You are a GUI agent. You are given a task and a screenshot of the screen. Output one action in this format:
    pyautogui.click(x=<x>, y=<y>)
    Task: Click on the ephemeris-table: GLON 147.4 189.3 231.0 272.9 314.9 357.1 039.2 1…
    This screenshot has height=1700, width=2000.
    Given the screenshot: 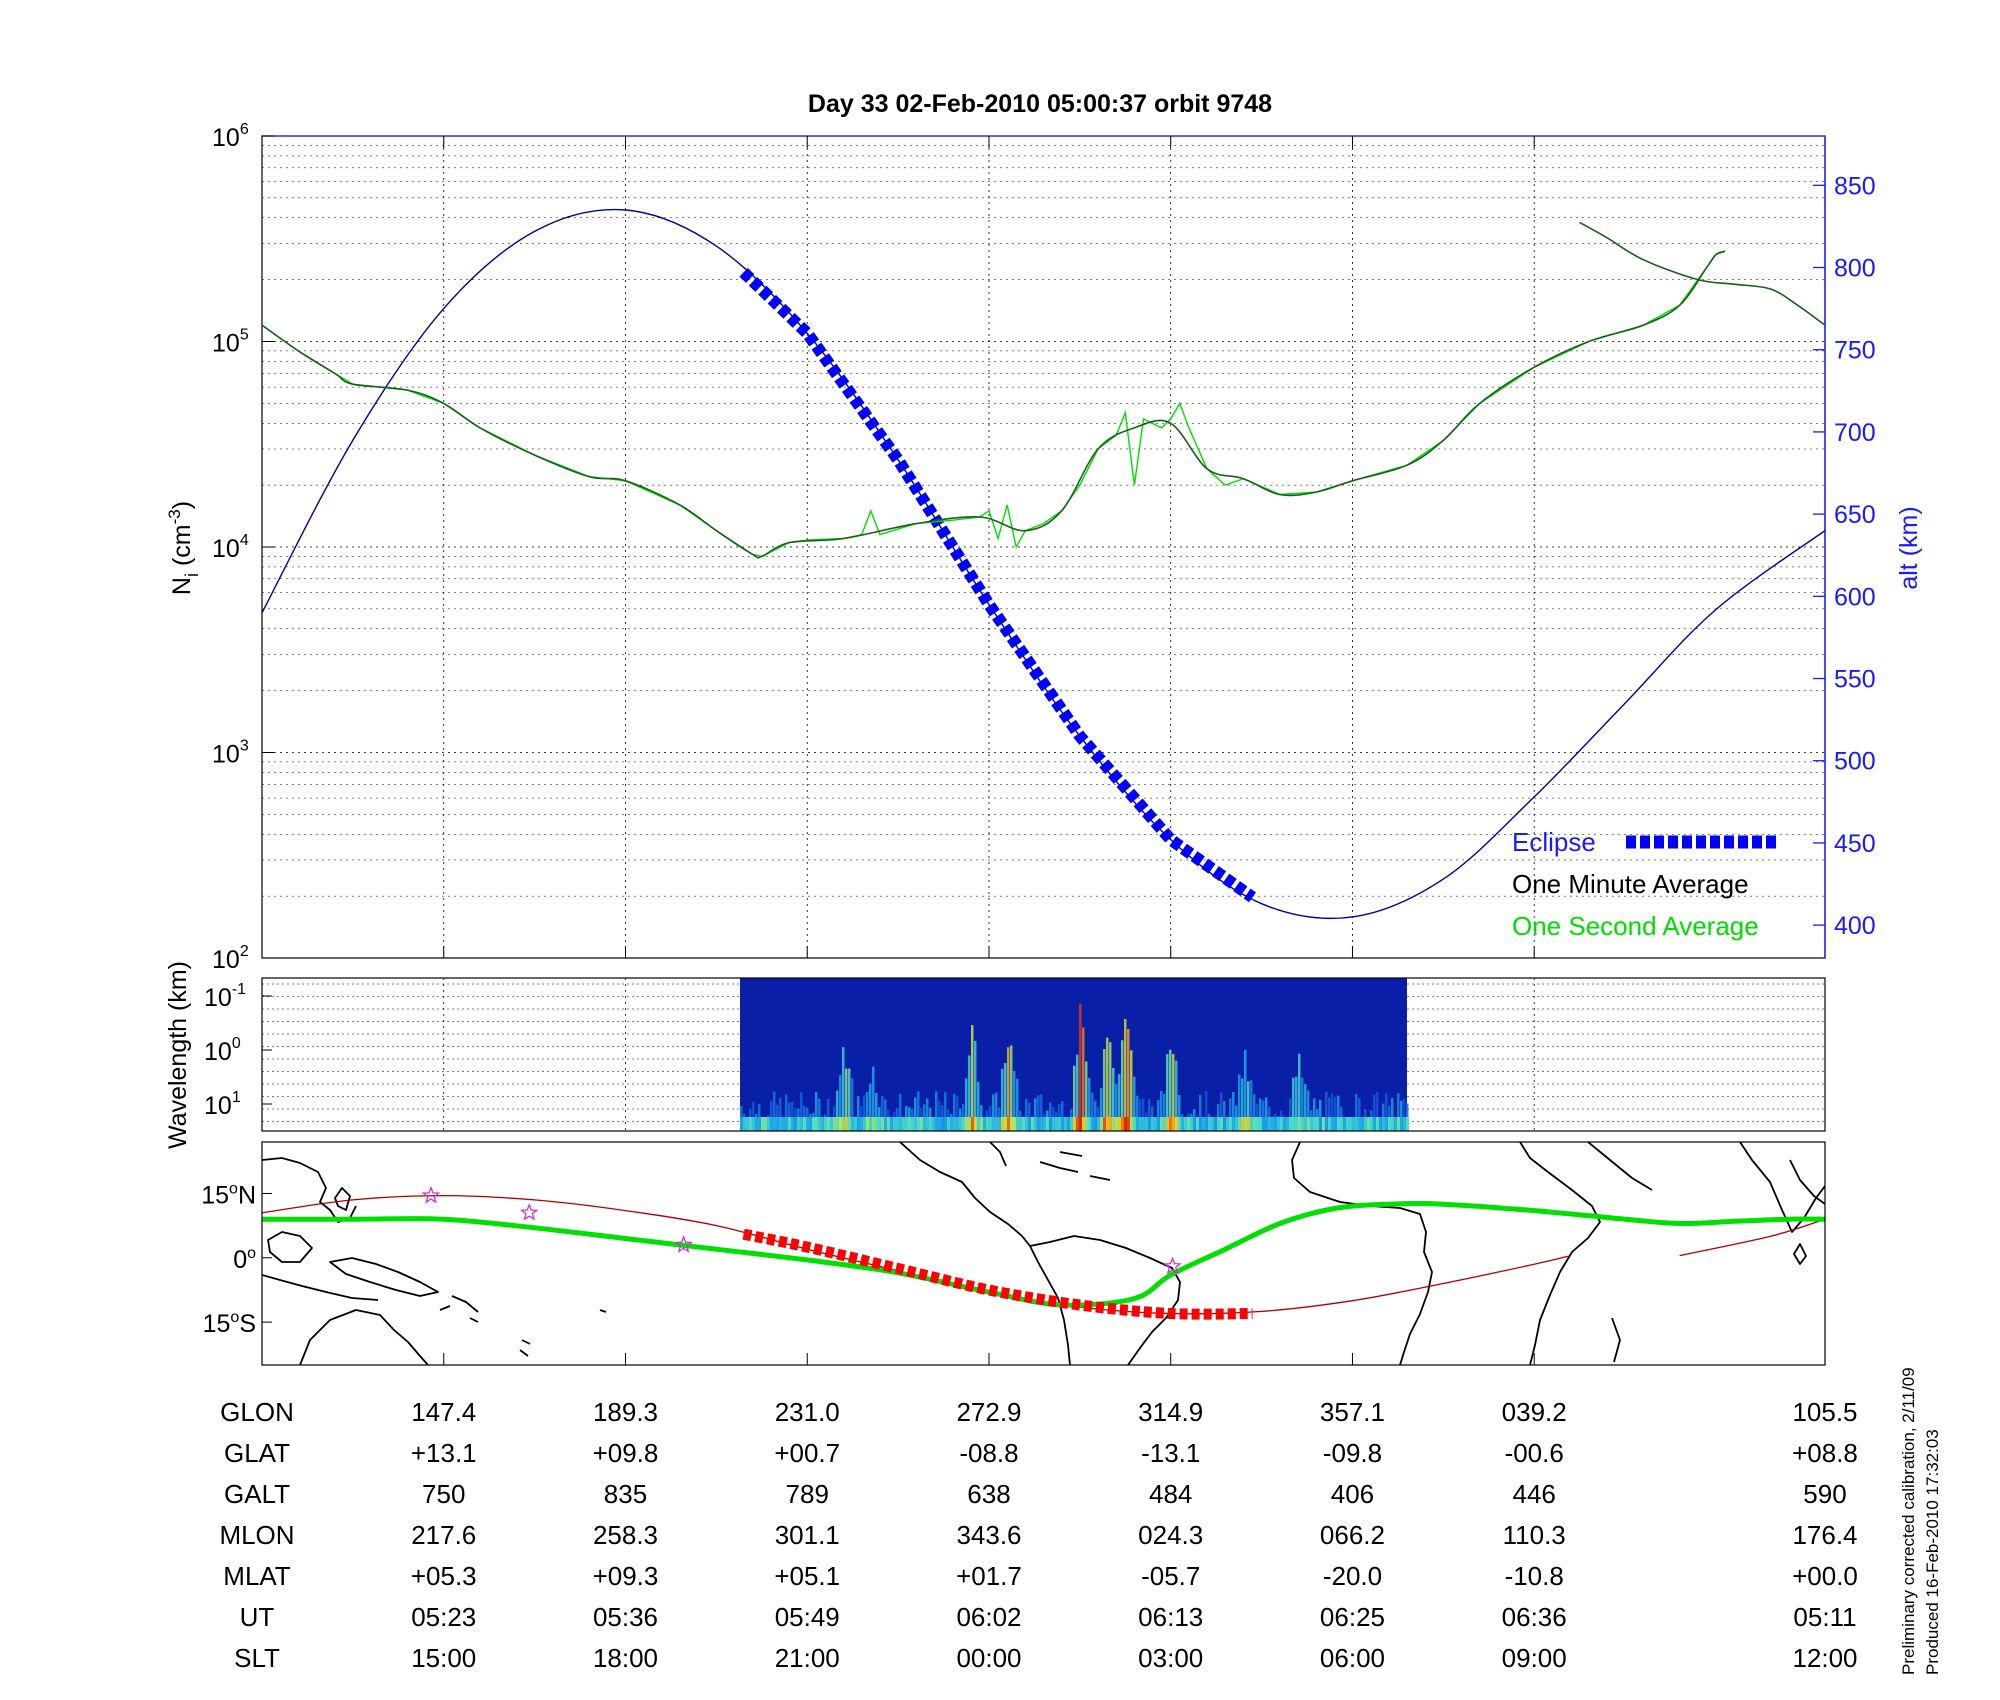 What is the action you would take?
    pyautogui.click(x=1038, y=1535)
    